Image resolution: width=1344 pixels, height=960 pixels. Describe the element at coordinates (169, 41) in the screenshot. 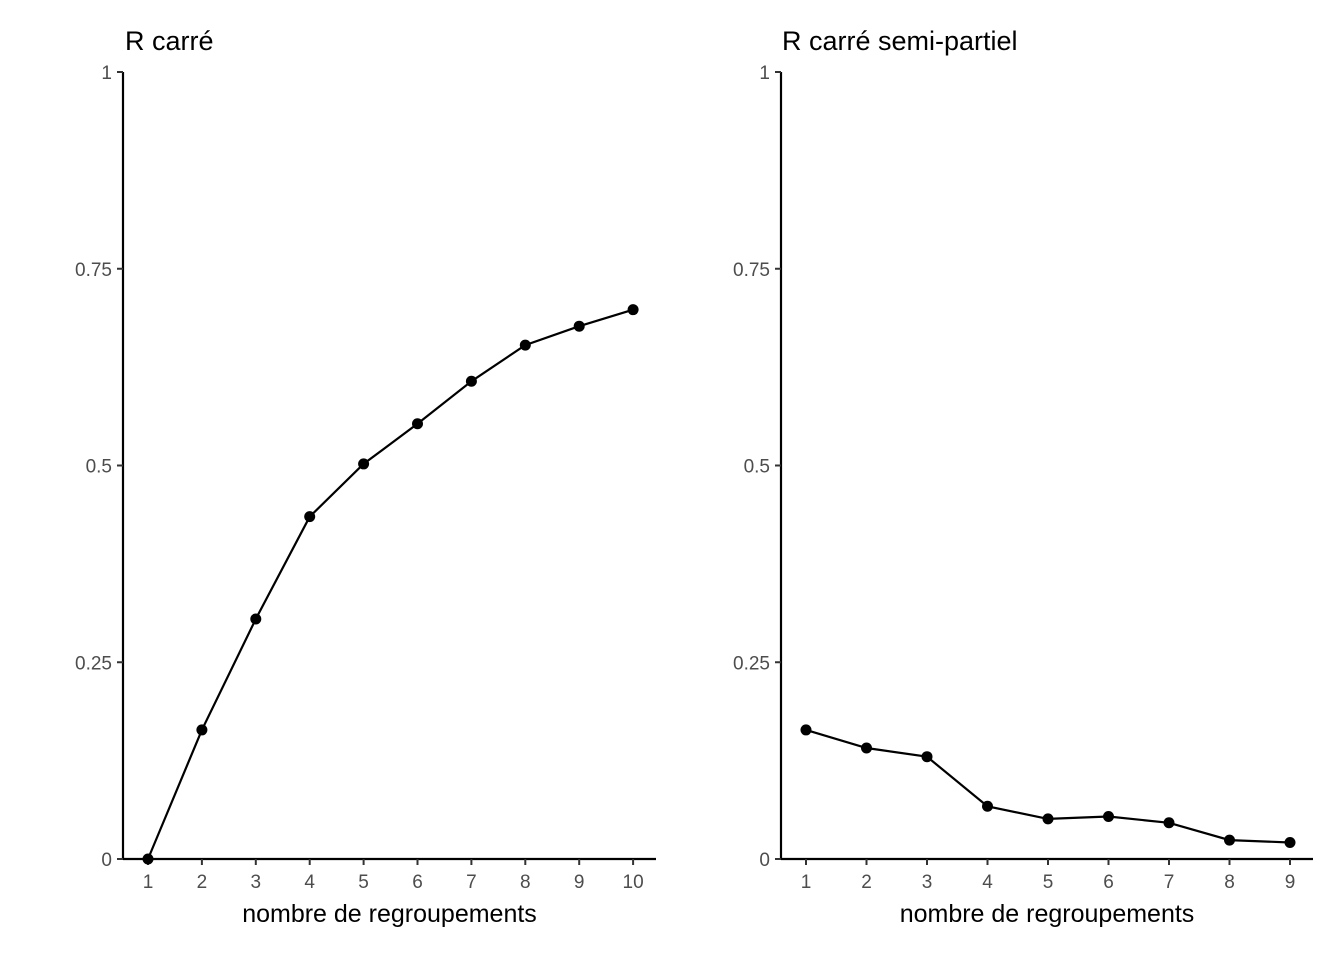

I see `chart-title: R carré` at that location.